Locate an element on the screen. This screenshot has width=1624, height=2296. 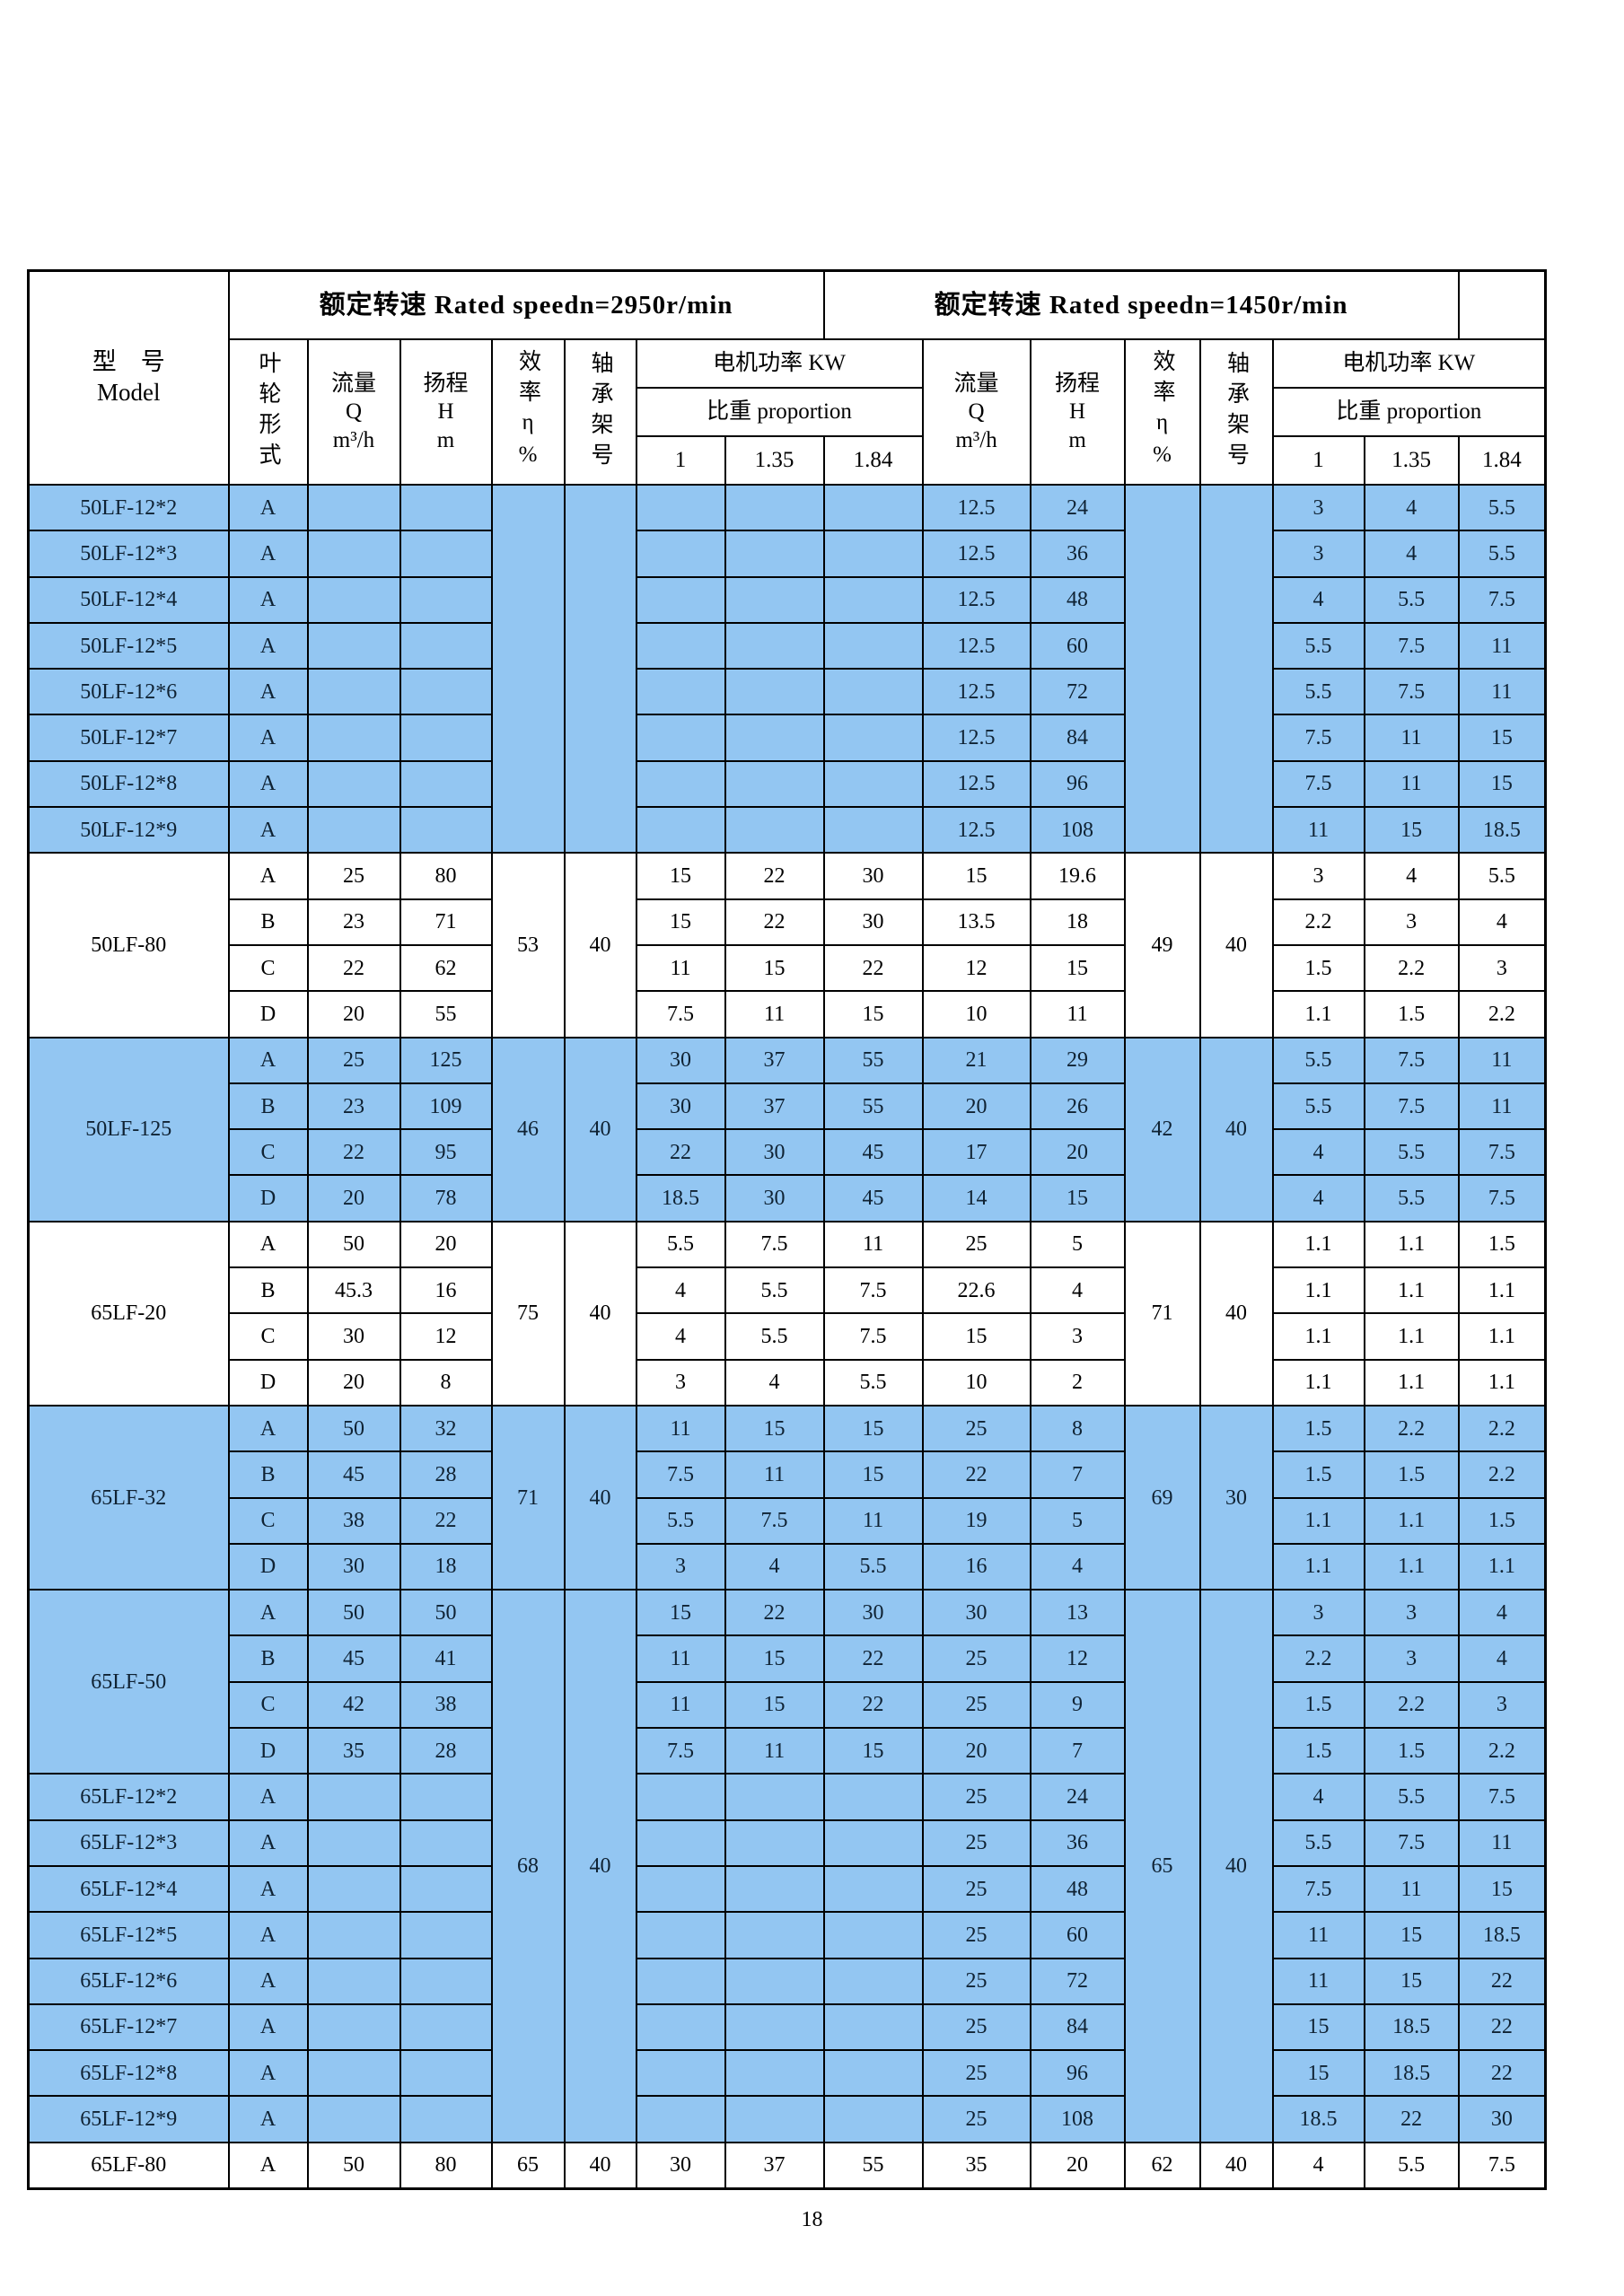
model-cell: 50LF-125 is located at coordinates (128, 1129).